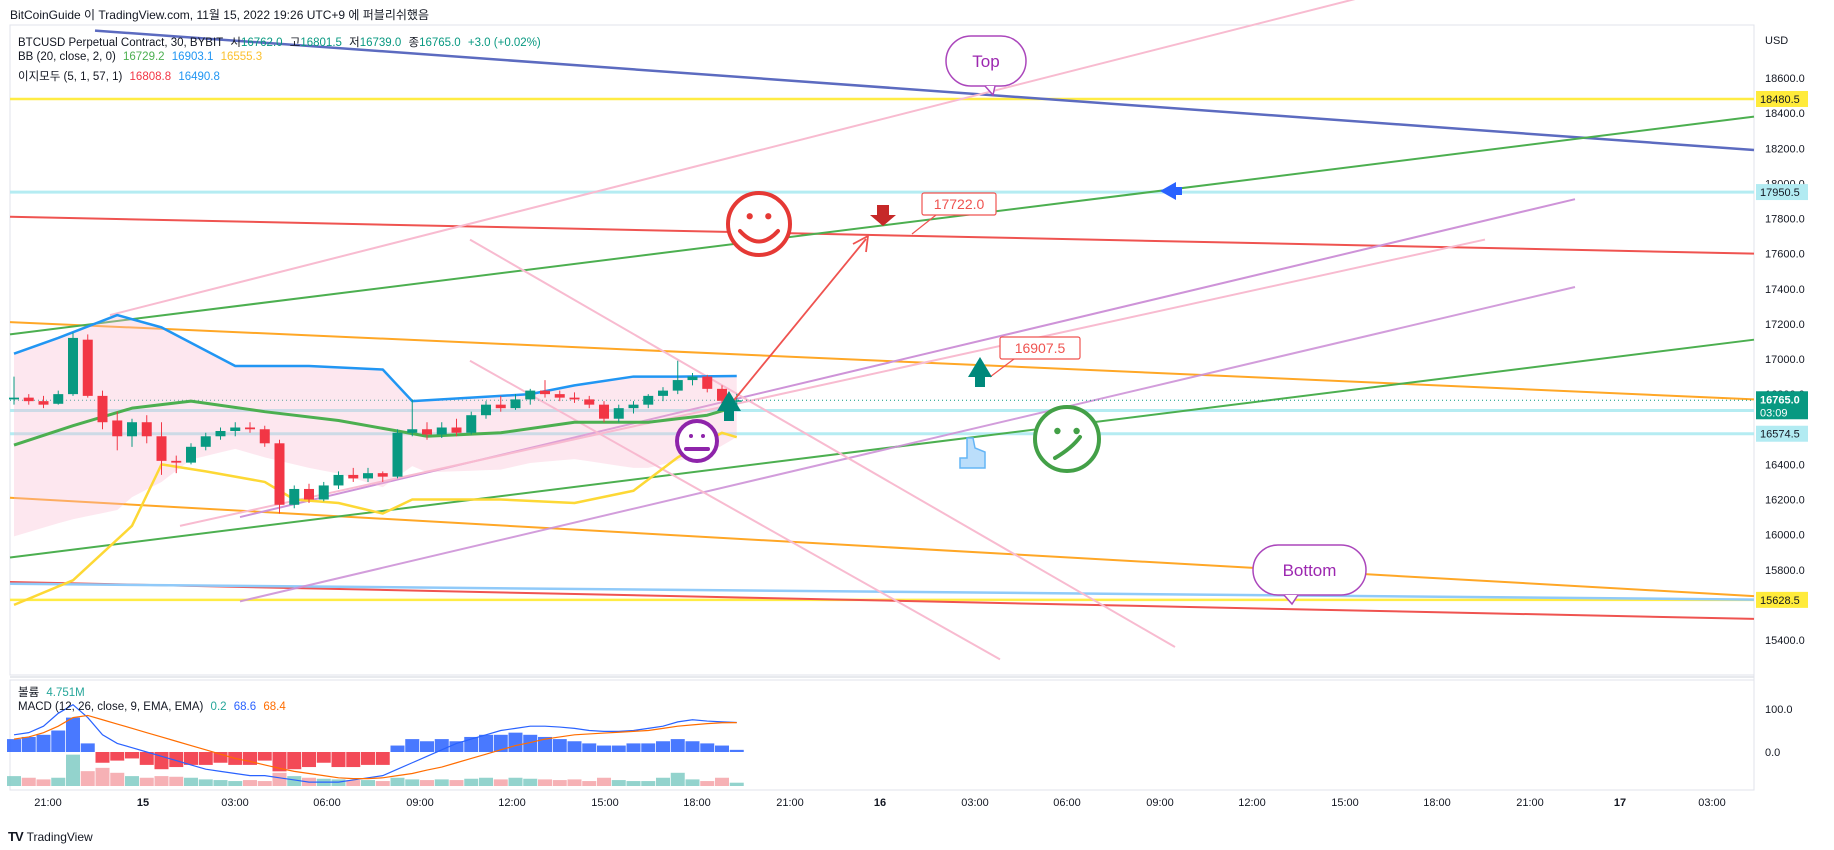 Image resolution: width=1834 pixels, height=850 pixels. What do you see at coordinates (241, 57) in the screenshot?
I see `legend-bb-lower: 16555.3` at bounding box center [241, 57].